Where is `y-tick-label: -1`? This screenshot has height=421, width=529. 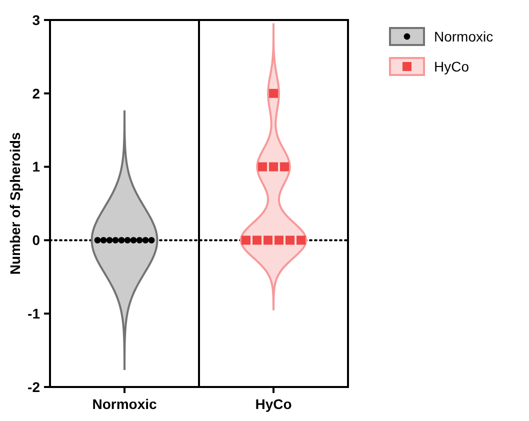 y-tick-label: -1 is located at coordinates (34, 314).